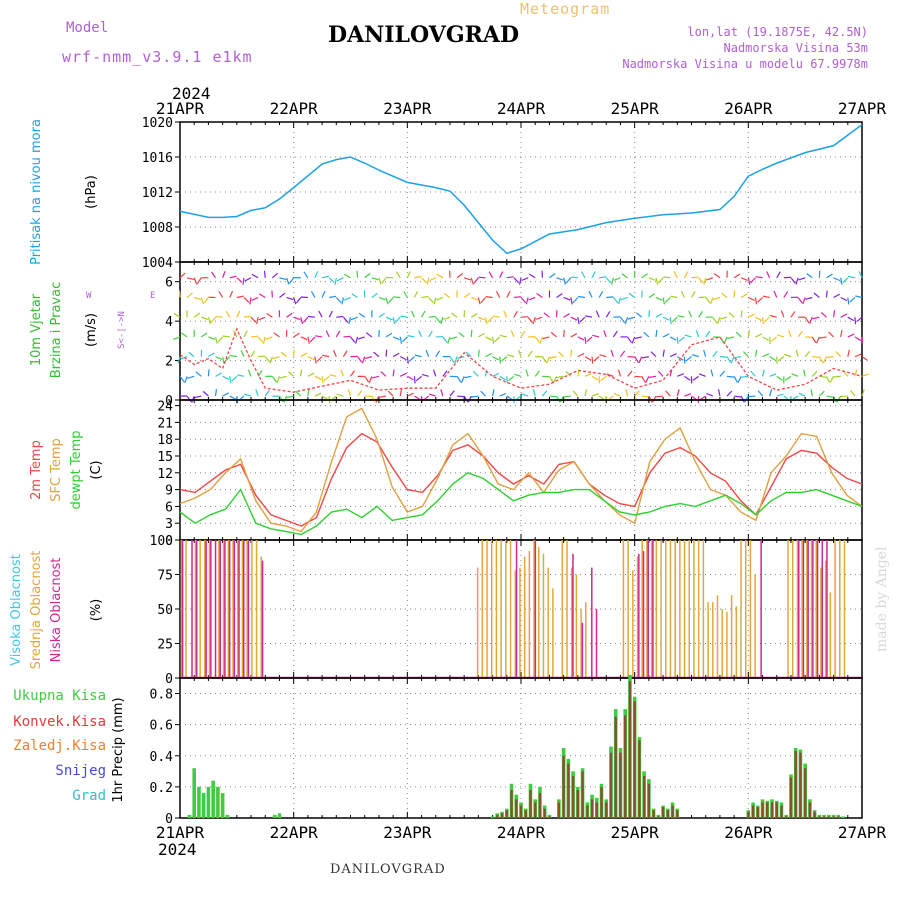 Image resolution: width=900 pixels, height=904 pixels. I want to click on precip-legend-1: Konvek.Kisa, so click(59, 722).